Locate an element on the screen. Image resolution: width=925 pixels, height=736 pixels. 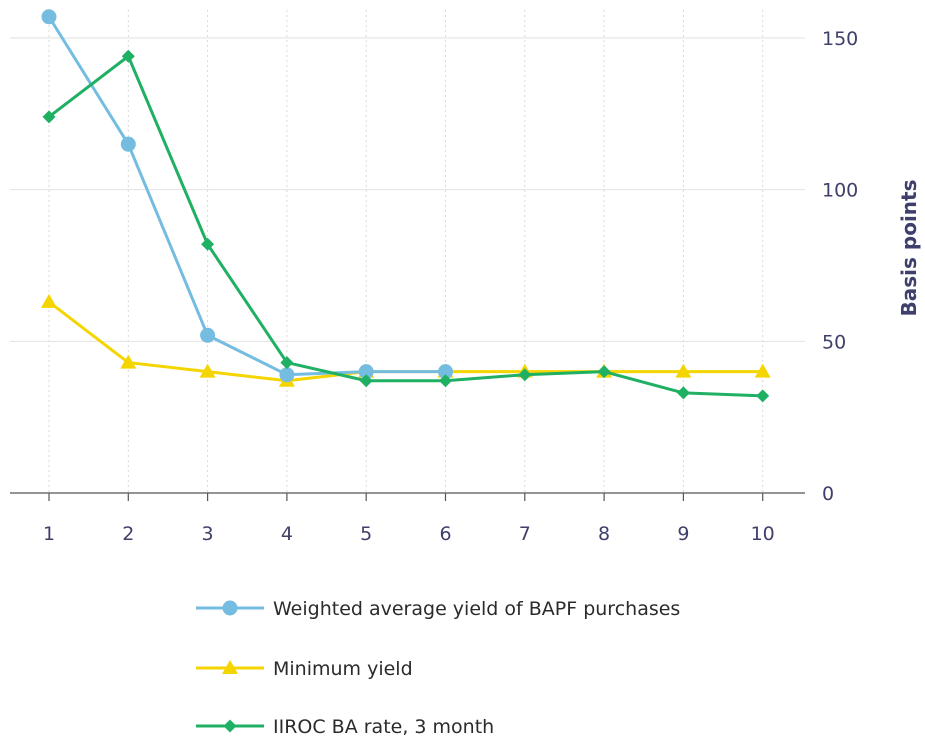
x-tick-label: 8 is located at coordinates (604, 534).